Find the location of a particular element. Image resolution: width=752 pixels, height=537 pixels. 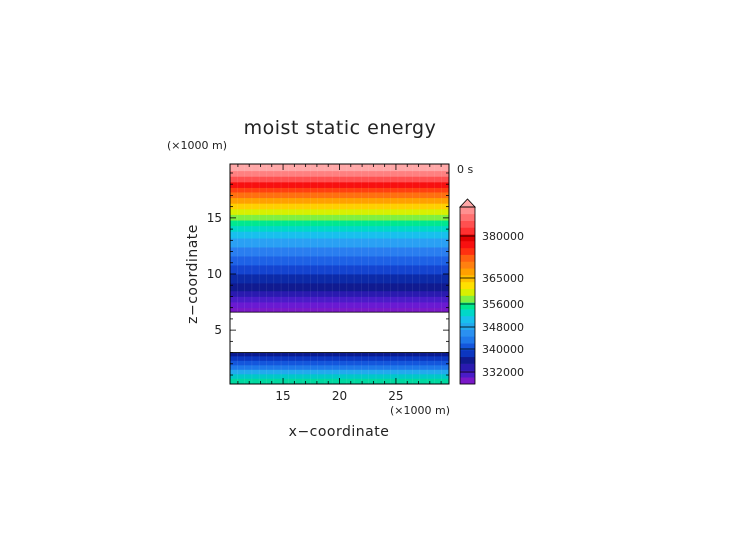

x-axis-ticks: 15 20 25 is located at coordinates (339, 283).